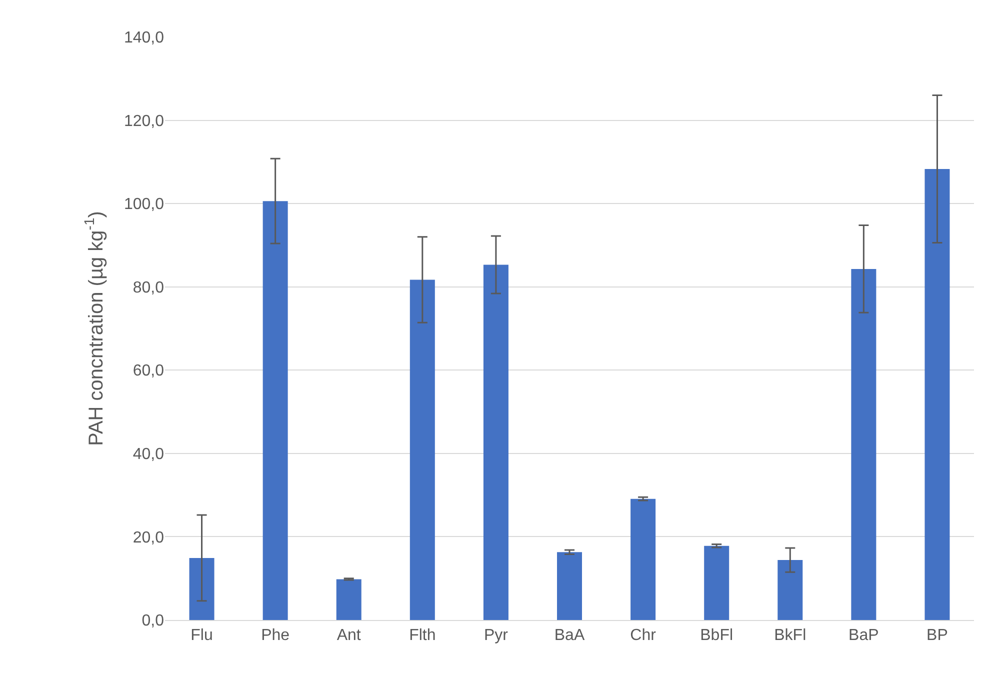 Image resolution: width=994 pixels, height=679 pixels. What do you see at coordinates (643, 635) in the screenshot?
I see `x-tick-label: Chr` at bounding box center [643, 635].